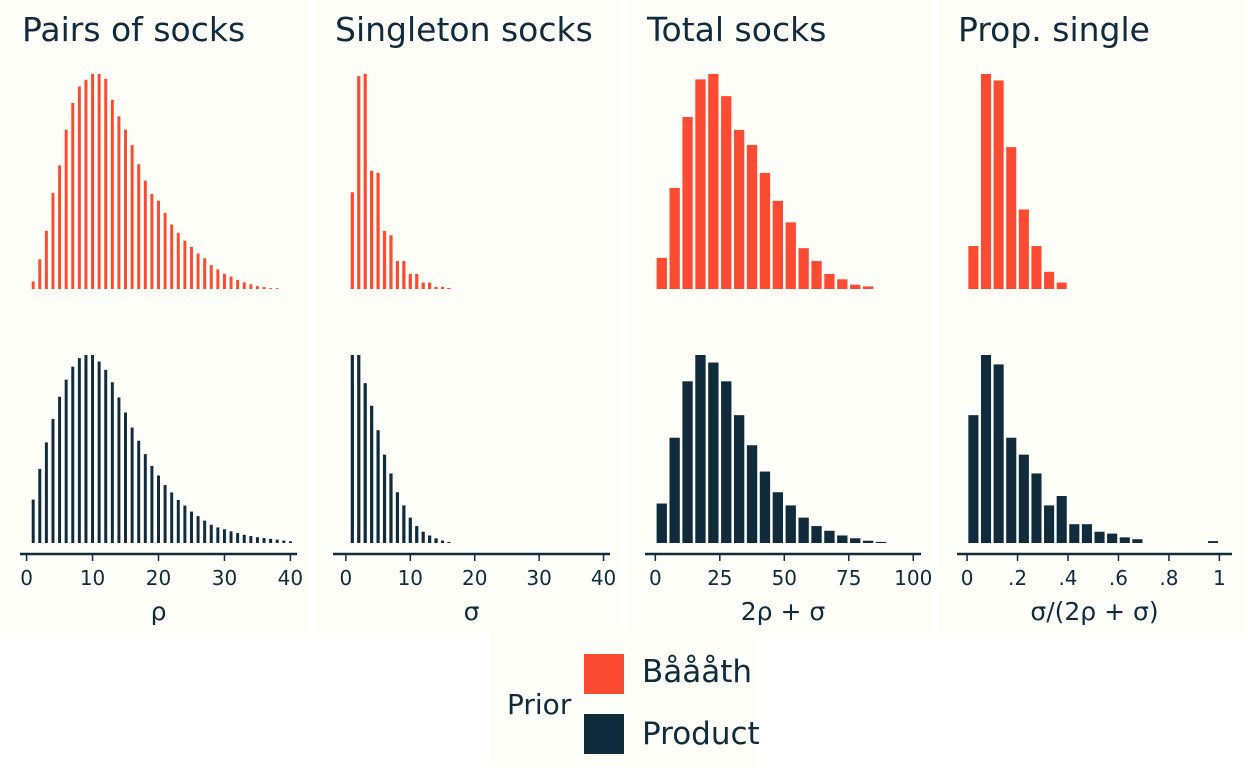 Image resolution: width=1248 pixels, height=768 pixels. What do you see at coordinates (913, 578) in the screenshot?
I see `panel-2-x-tick-label: 100` at bounding box center [913, 578].